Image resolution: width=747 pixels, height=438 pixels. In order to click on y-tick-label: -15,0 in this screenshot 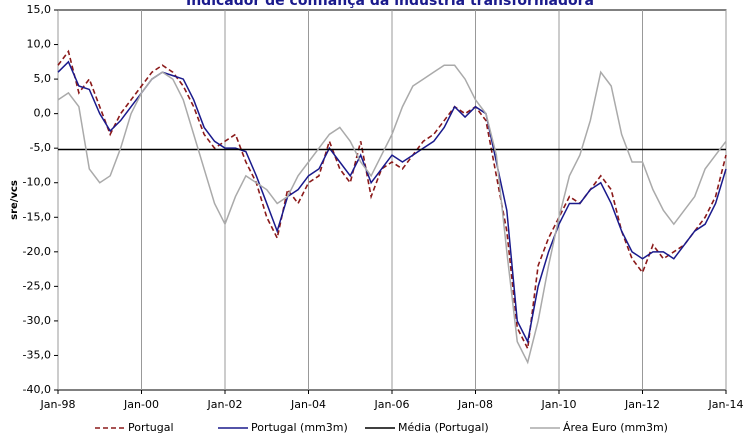, I will do `click(37, 216)`.